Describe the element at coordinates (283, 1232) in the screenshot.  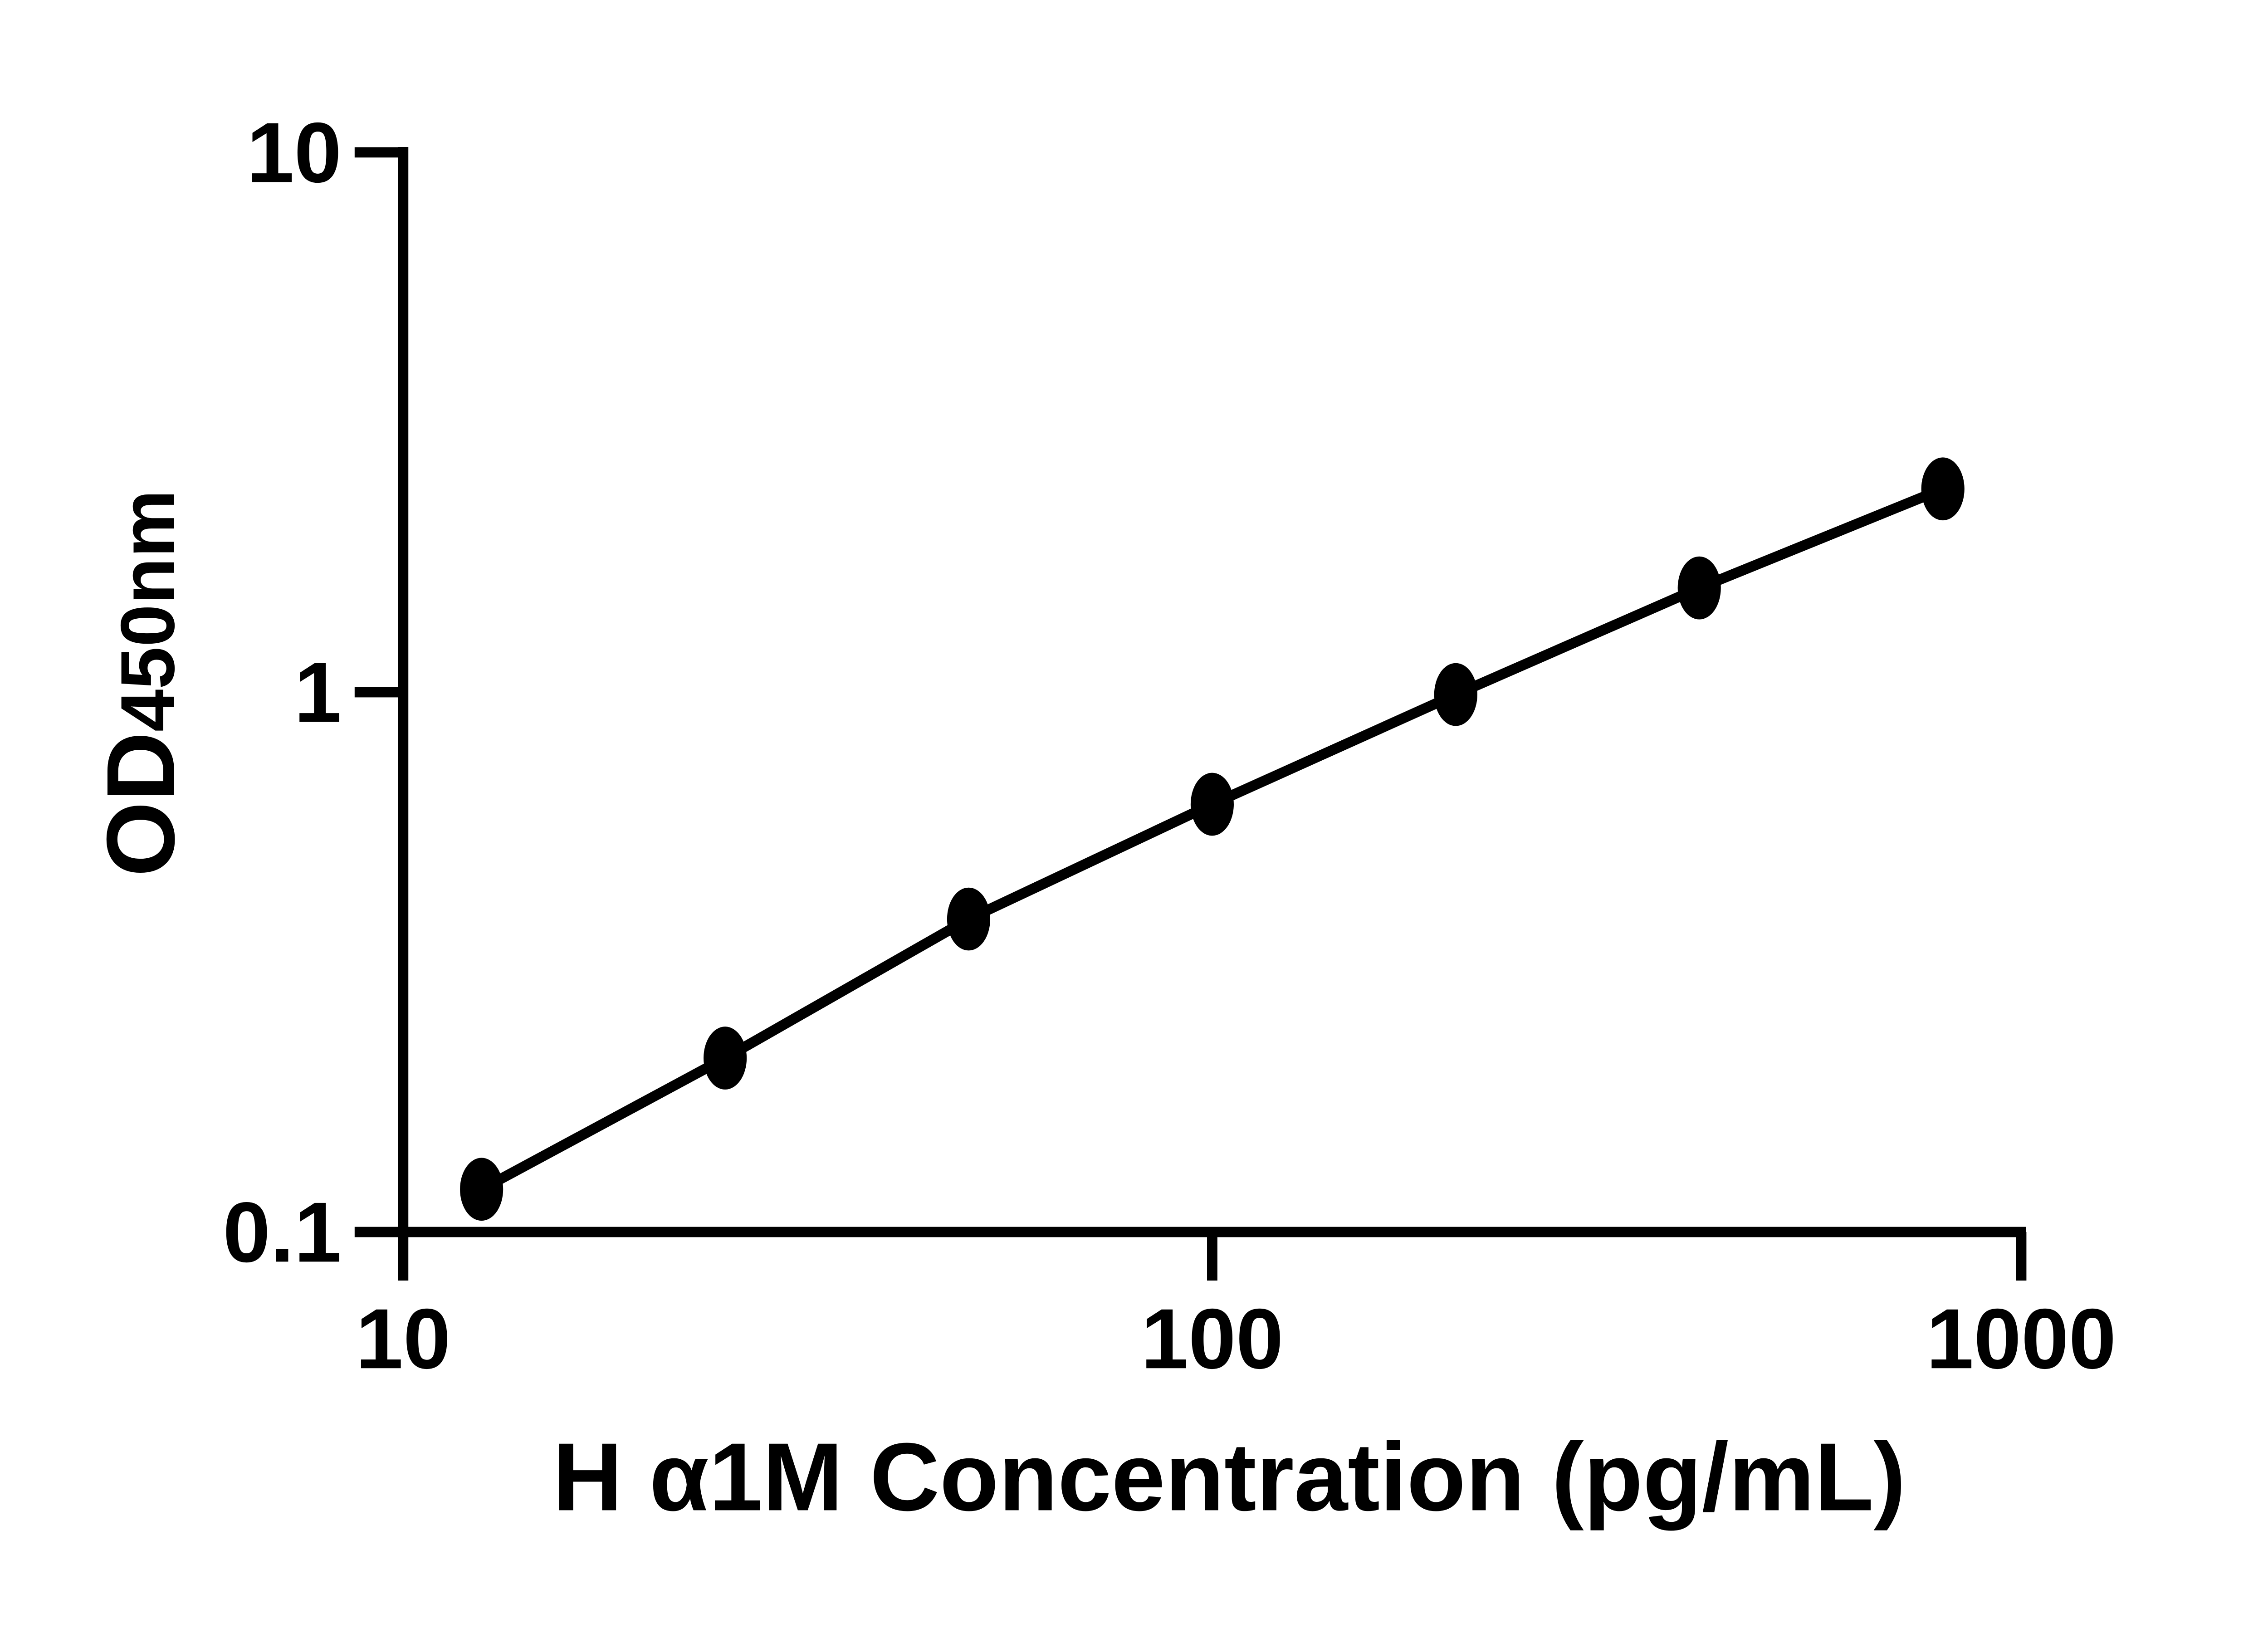
I see `y-tick-label: 0.1` at that location.